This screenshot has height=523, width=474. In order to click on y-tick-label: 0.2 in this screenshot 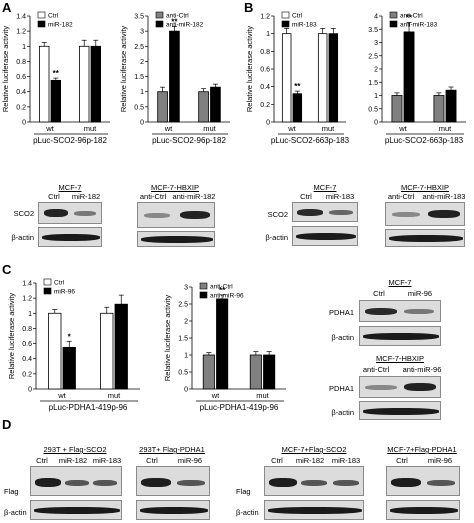, I will do `click(27, 374)`.